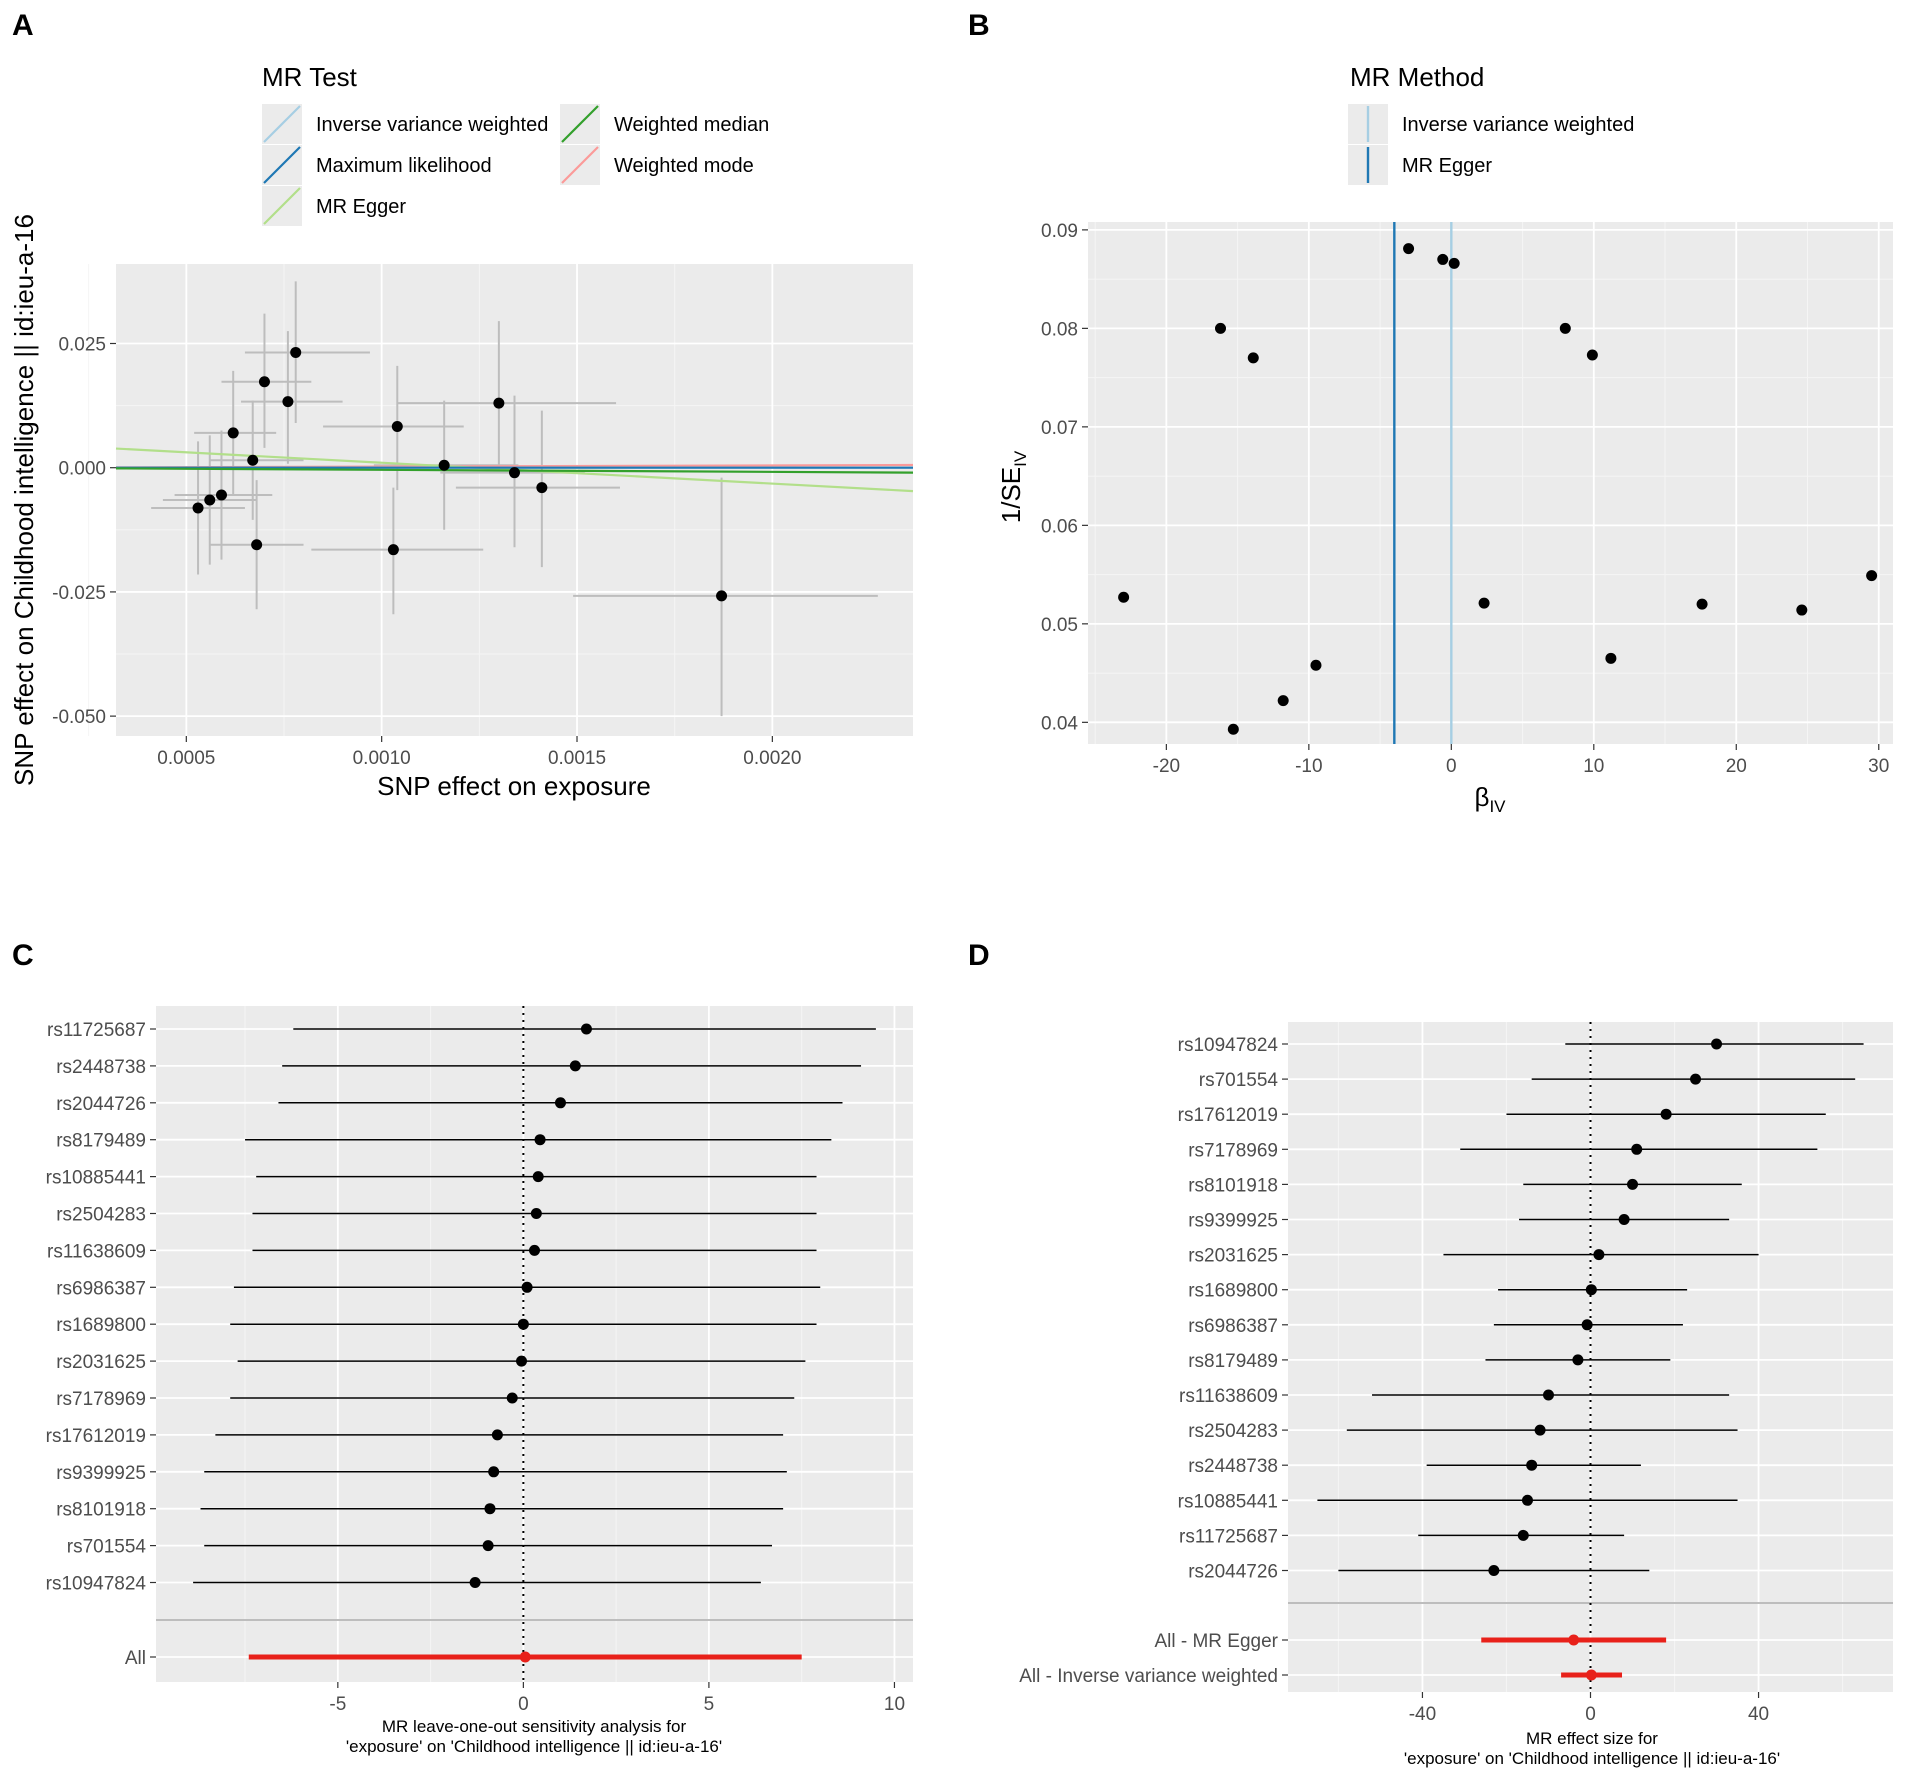 The height and width of the screenshot is (1785, 1908). What do you see at coordinates (82, 469) in the screenshot?
I see `a-y-tick-label: 0.000` at bounding box center [82, 469].